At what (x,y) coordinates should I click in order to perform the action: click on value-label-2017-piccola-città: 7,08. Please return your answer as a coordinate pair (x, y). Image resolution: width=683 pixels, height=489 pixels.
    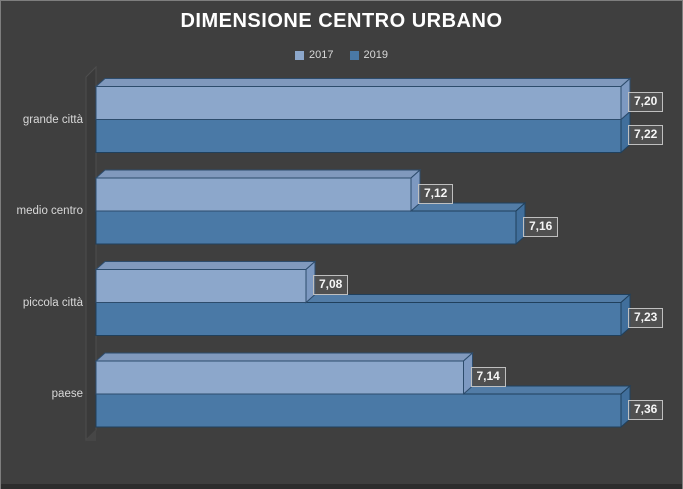
    Looking at the image, I should click on (331, 285).